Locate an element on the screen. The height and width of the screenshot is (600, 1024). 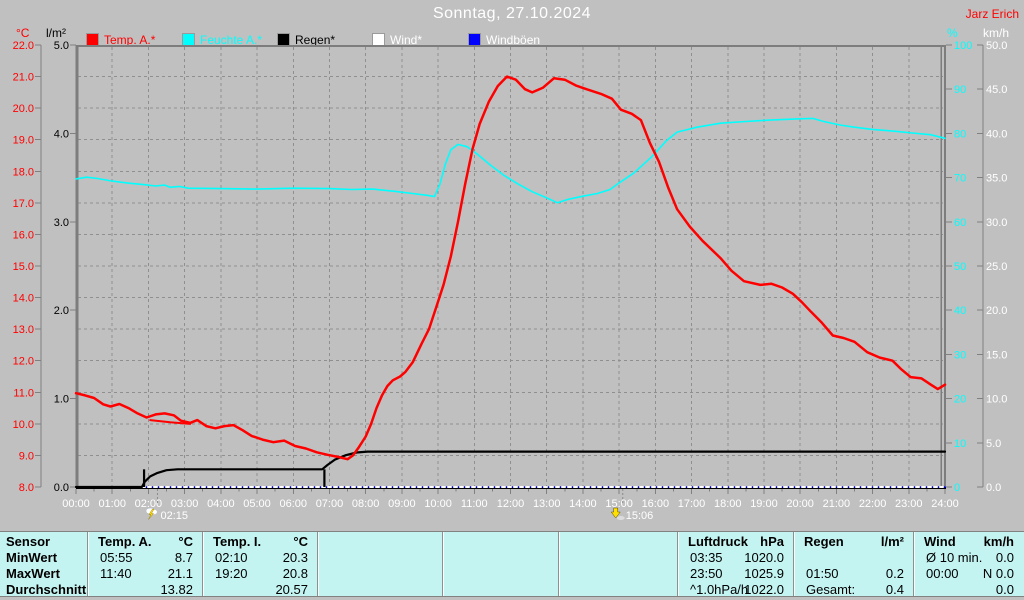
summary-col-header: Temp. A. is located at coordinates (125, 541).